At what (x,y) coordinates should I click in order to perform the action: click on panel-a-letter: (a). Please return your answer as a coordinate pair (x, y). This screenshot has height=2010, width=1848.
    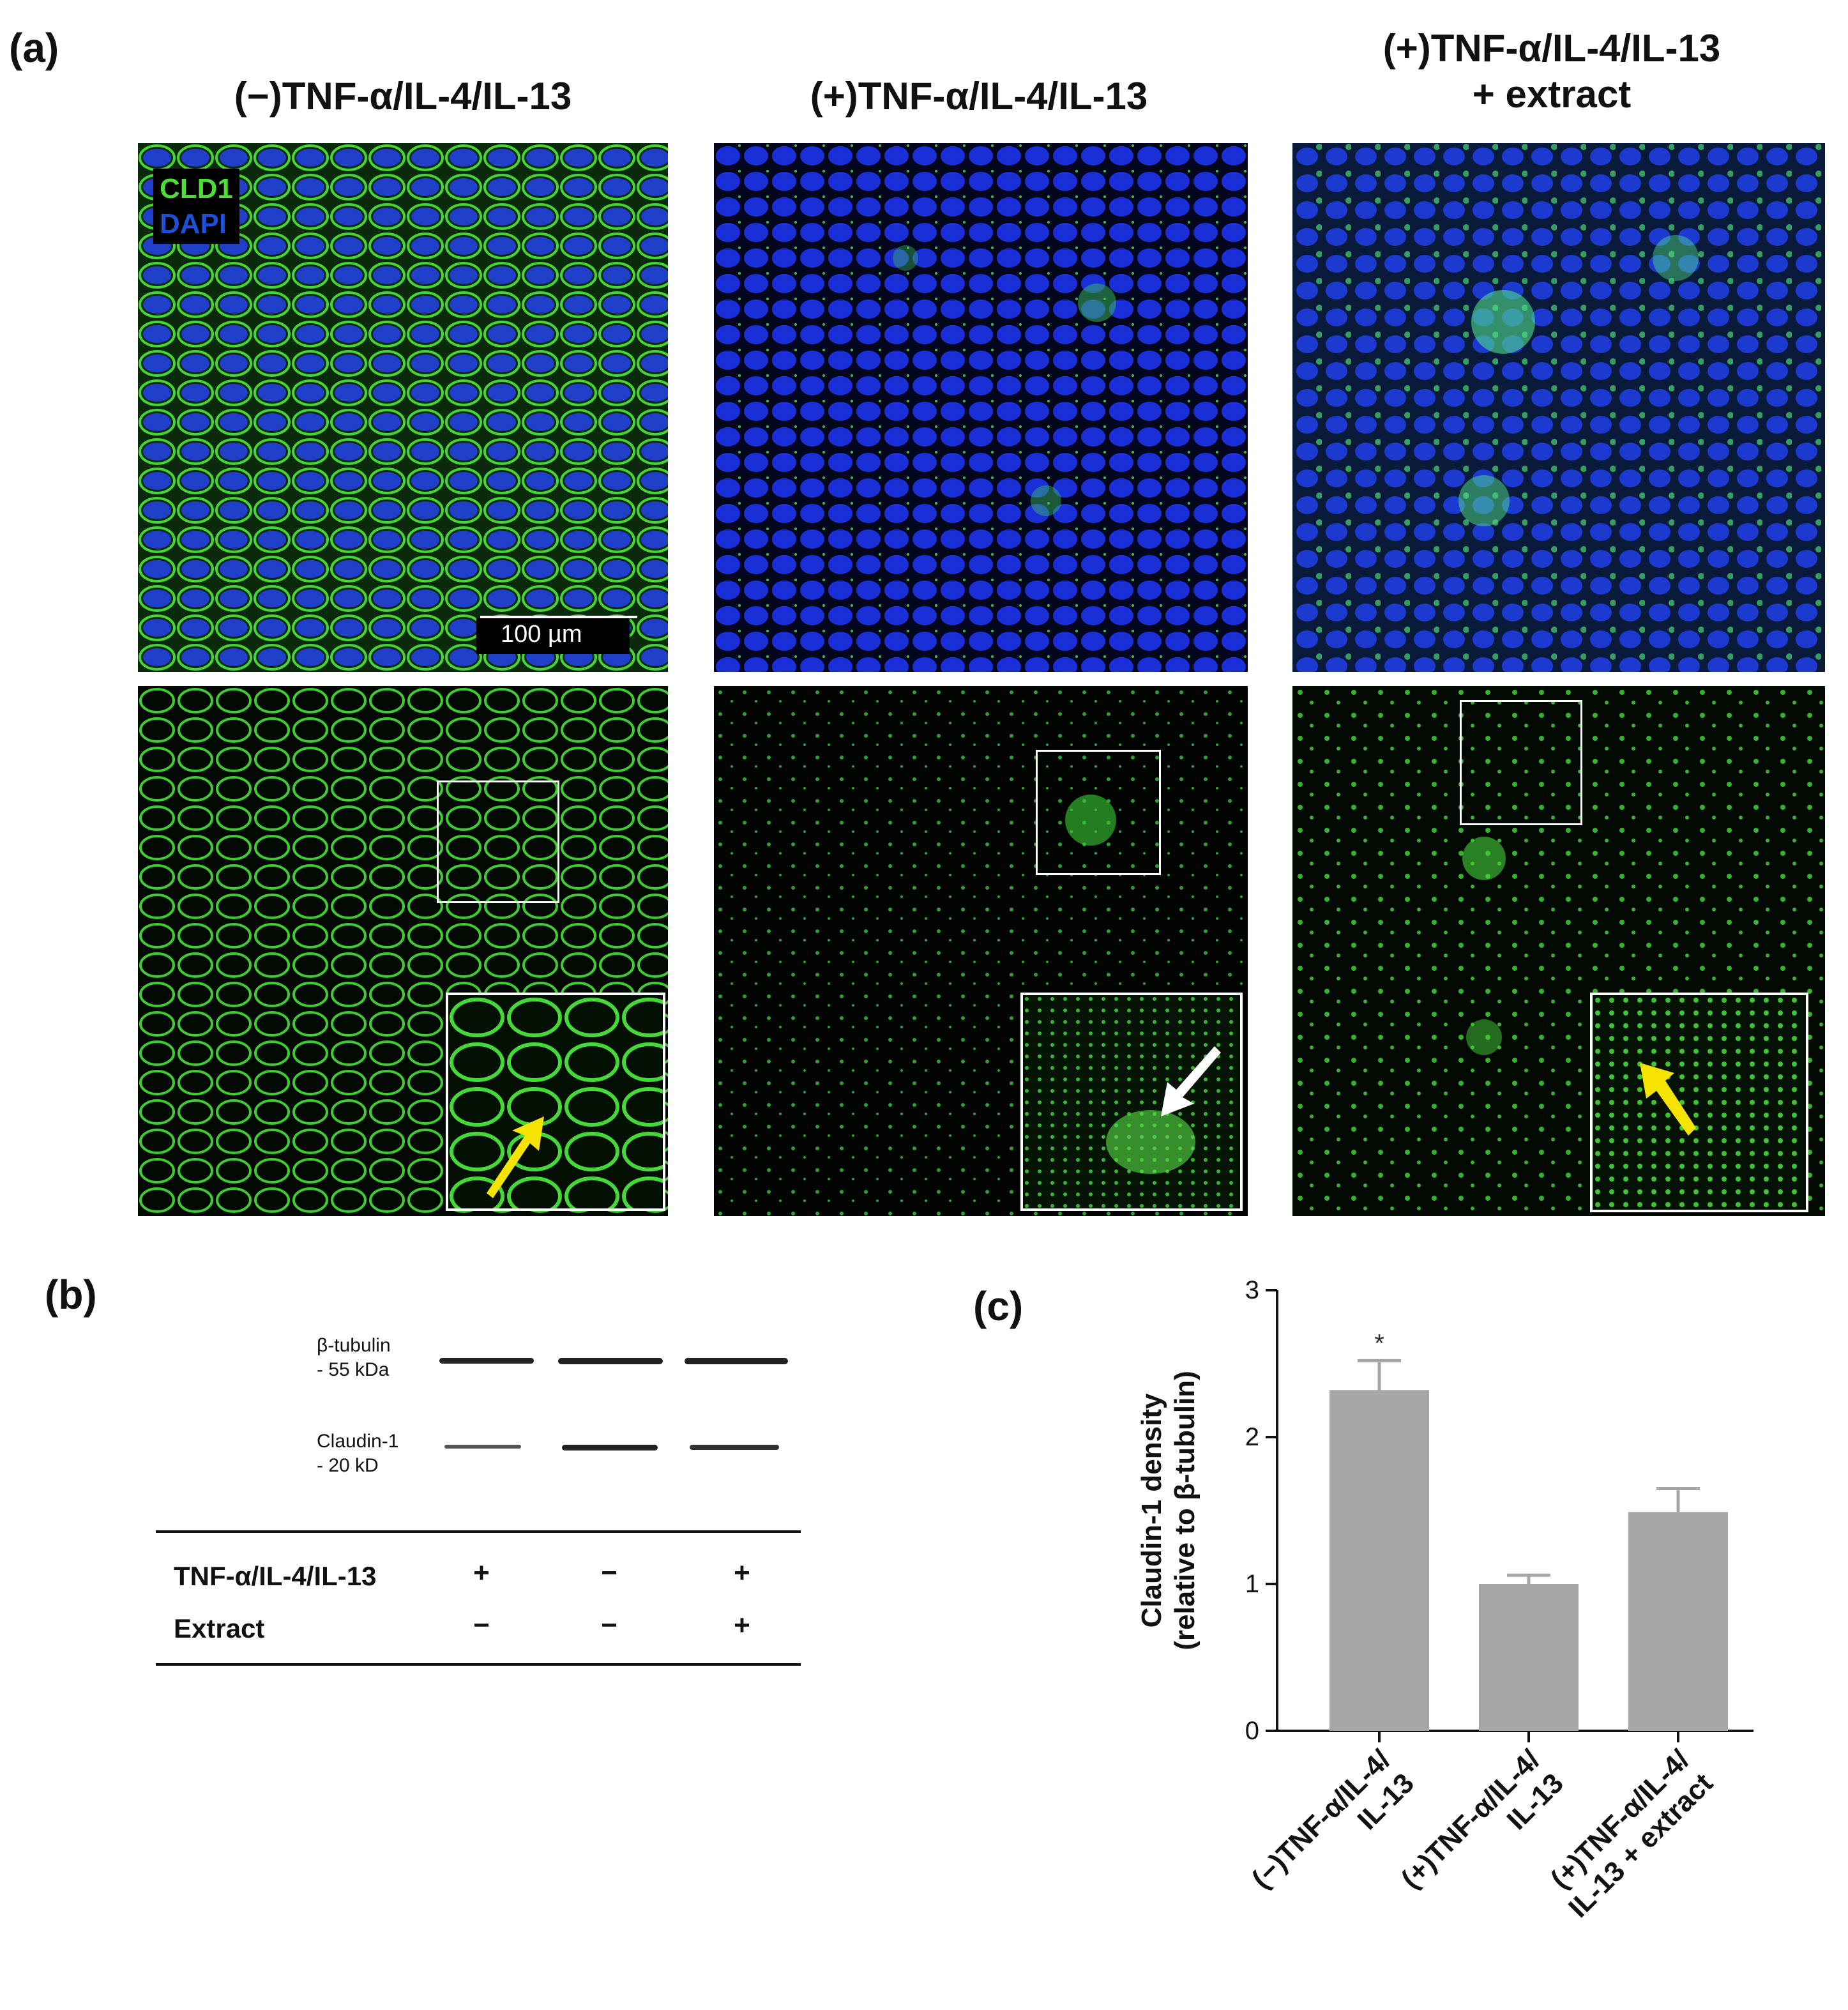
    Looking at the image, I should click on (34, 48).